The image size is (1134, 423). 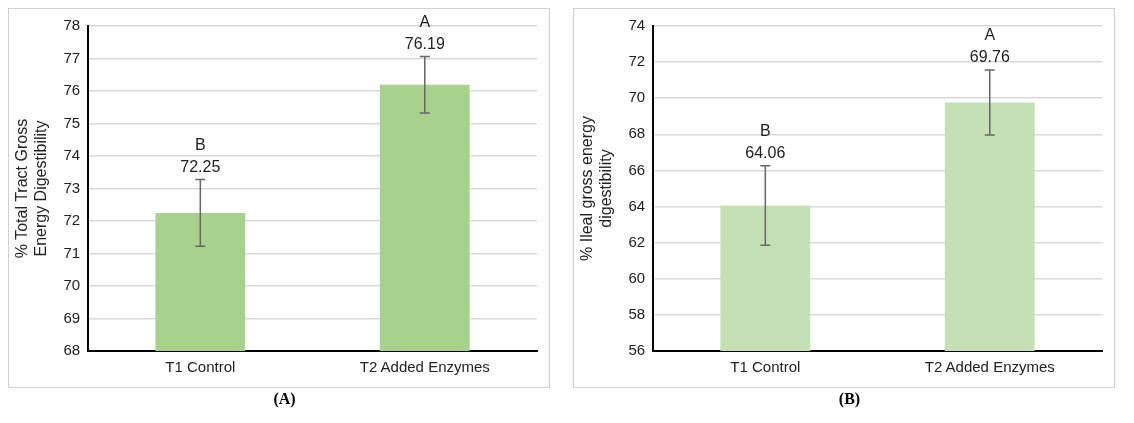 What do you see at coordinates (989, 57) in the screenshot?
I see `data-label: 69.76` at bounding box center [989, 57].